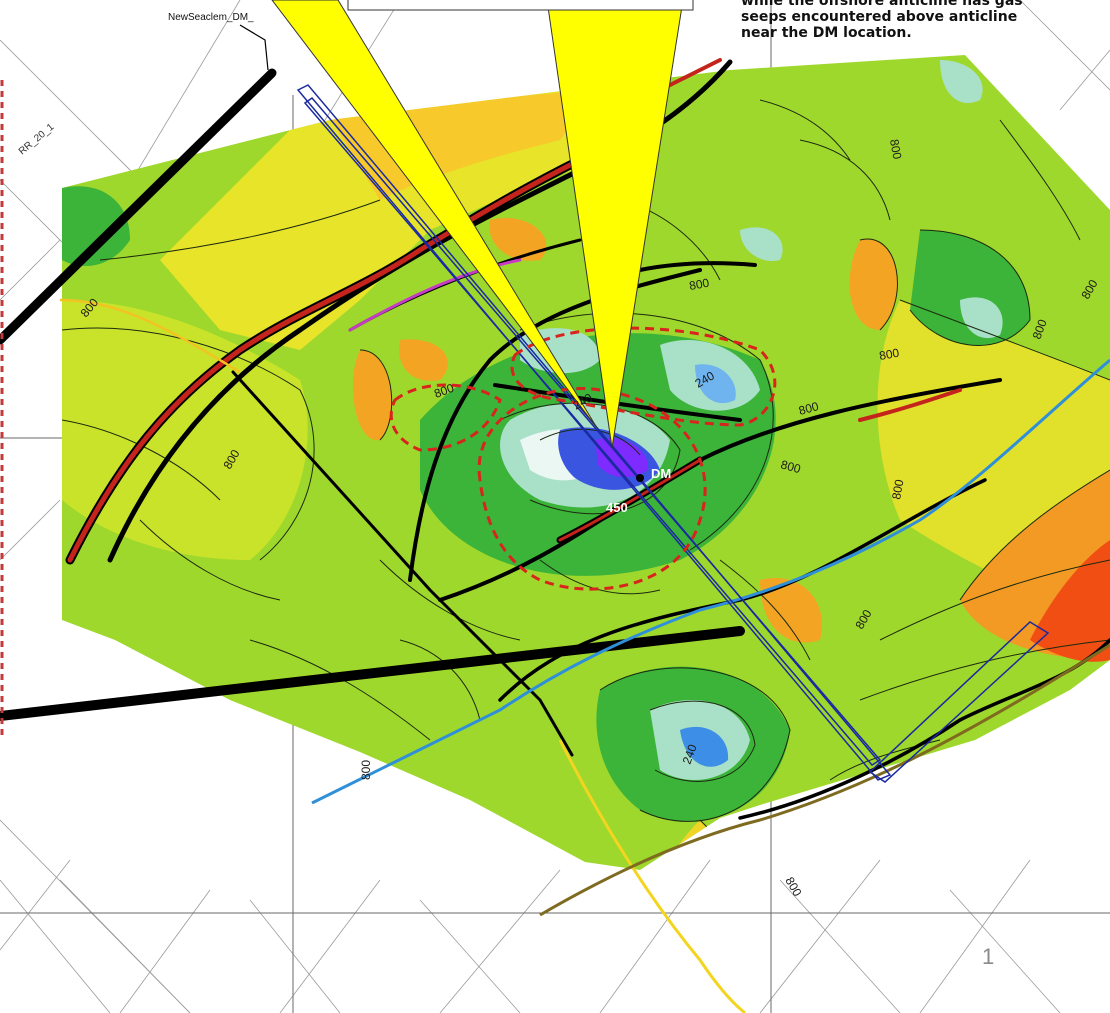  What do you see at coordinates (873, 284) in the screenshot?
I see `zone-orange-ne` at bounding box center [873, 284].